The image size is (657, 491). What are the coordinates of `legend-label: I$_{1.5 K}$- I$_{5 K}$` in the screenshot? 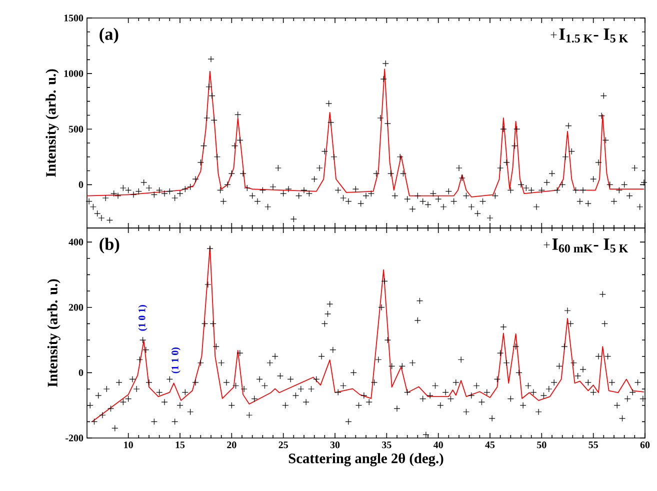 It's located at (593, 35).